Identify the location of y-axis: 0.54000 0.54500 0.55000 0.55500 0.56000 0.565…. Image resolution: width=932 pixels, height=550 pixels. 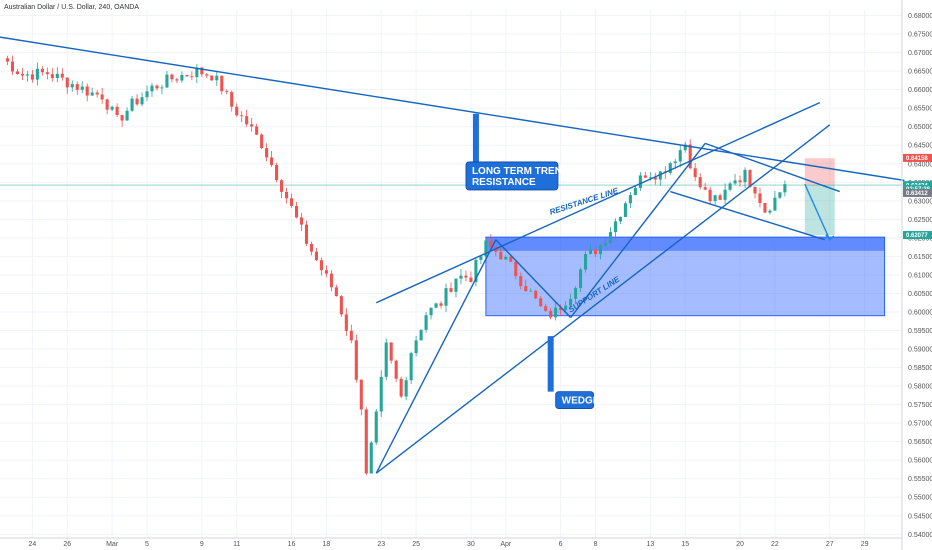
(916, 275).